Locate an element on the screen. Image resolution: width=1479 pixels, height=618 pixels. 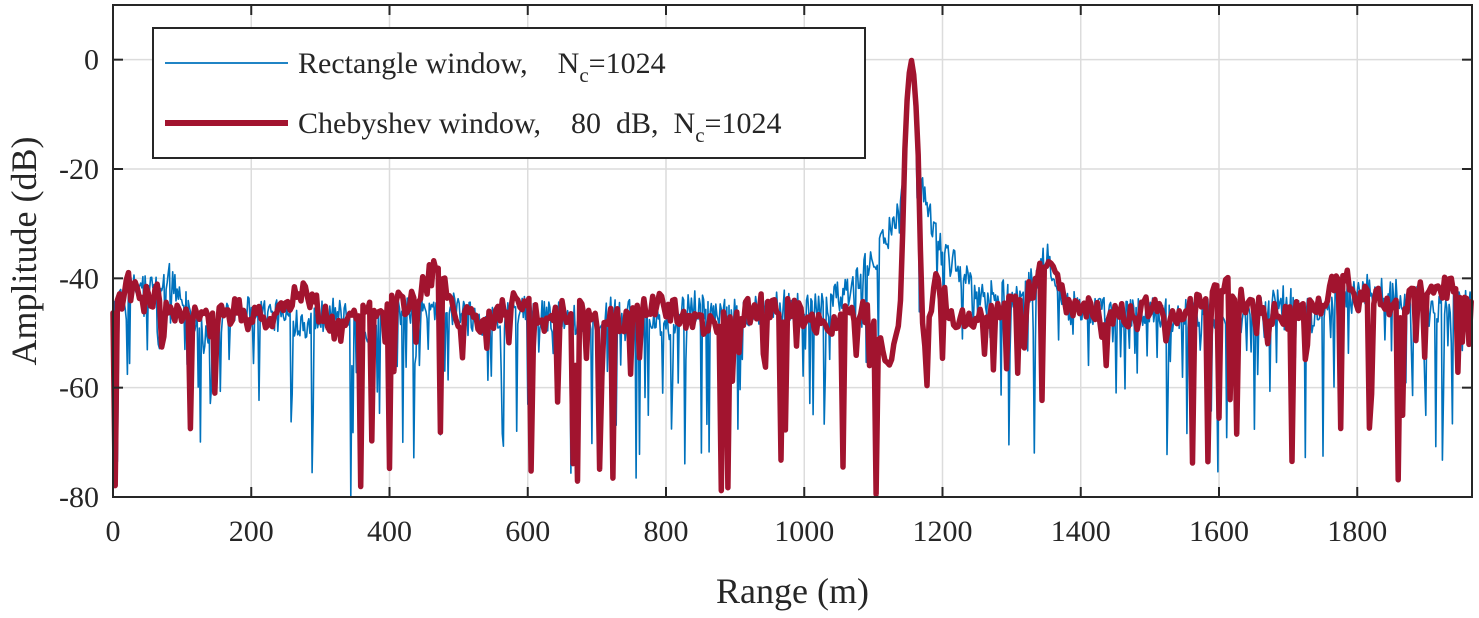
x-tick-label: 1400 is located at coordinates (1081, 531).